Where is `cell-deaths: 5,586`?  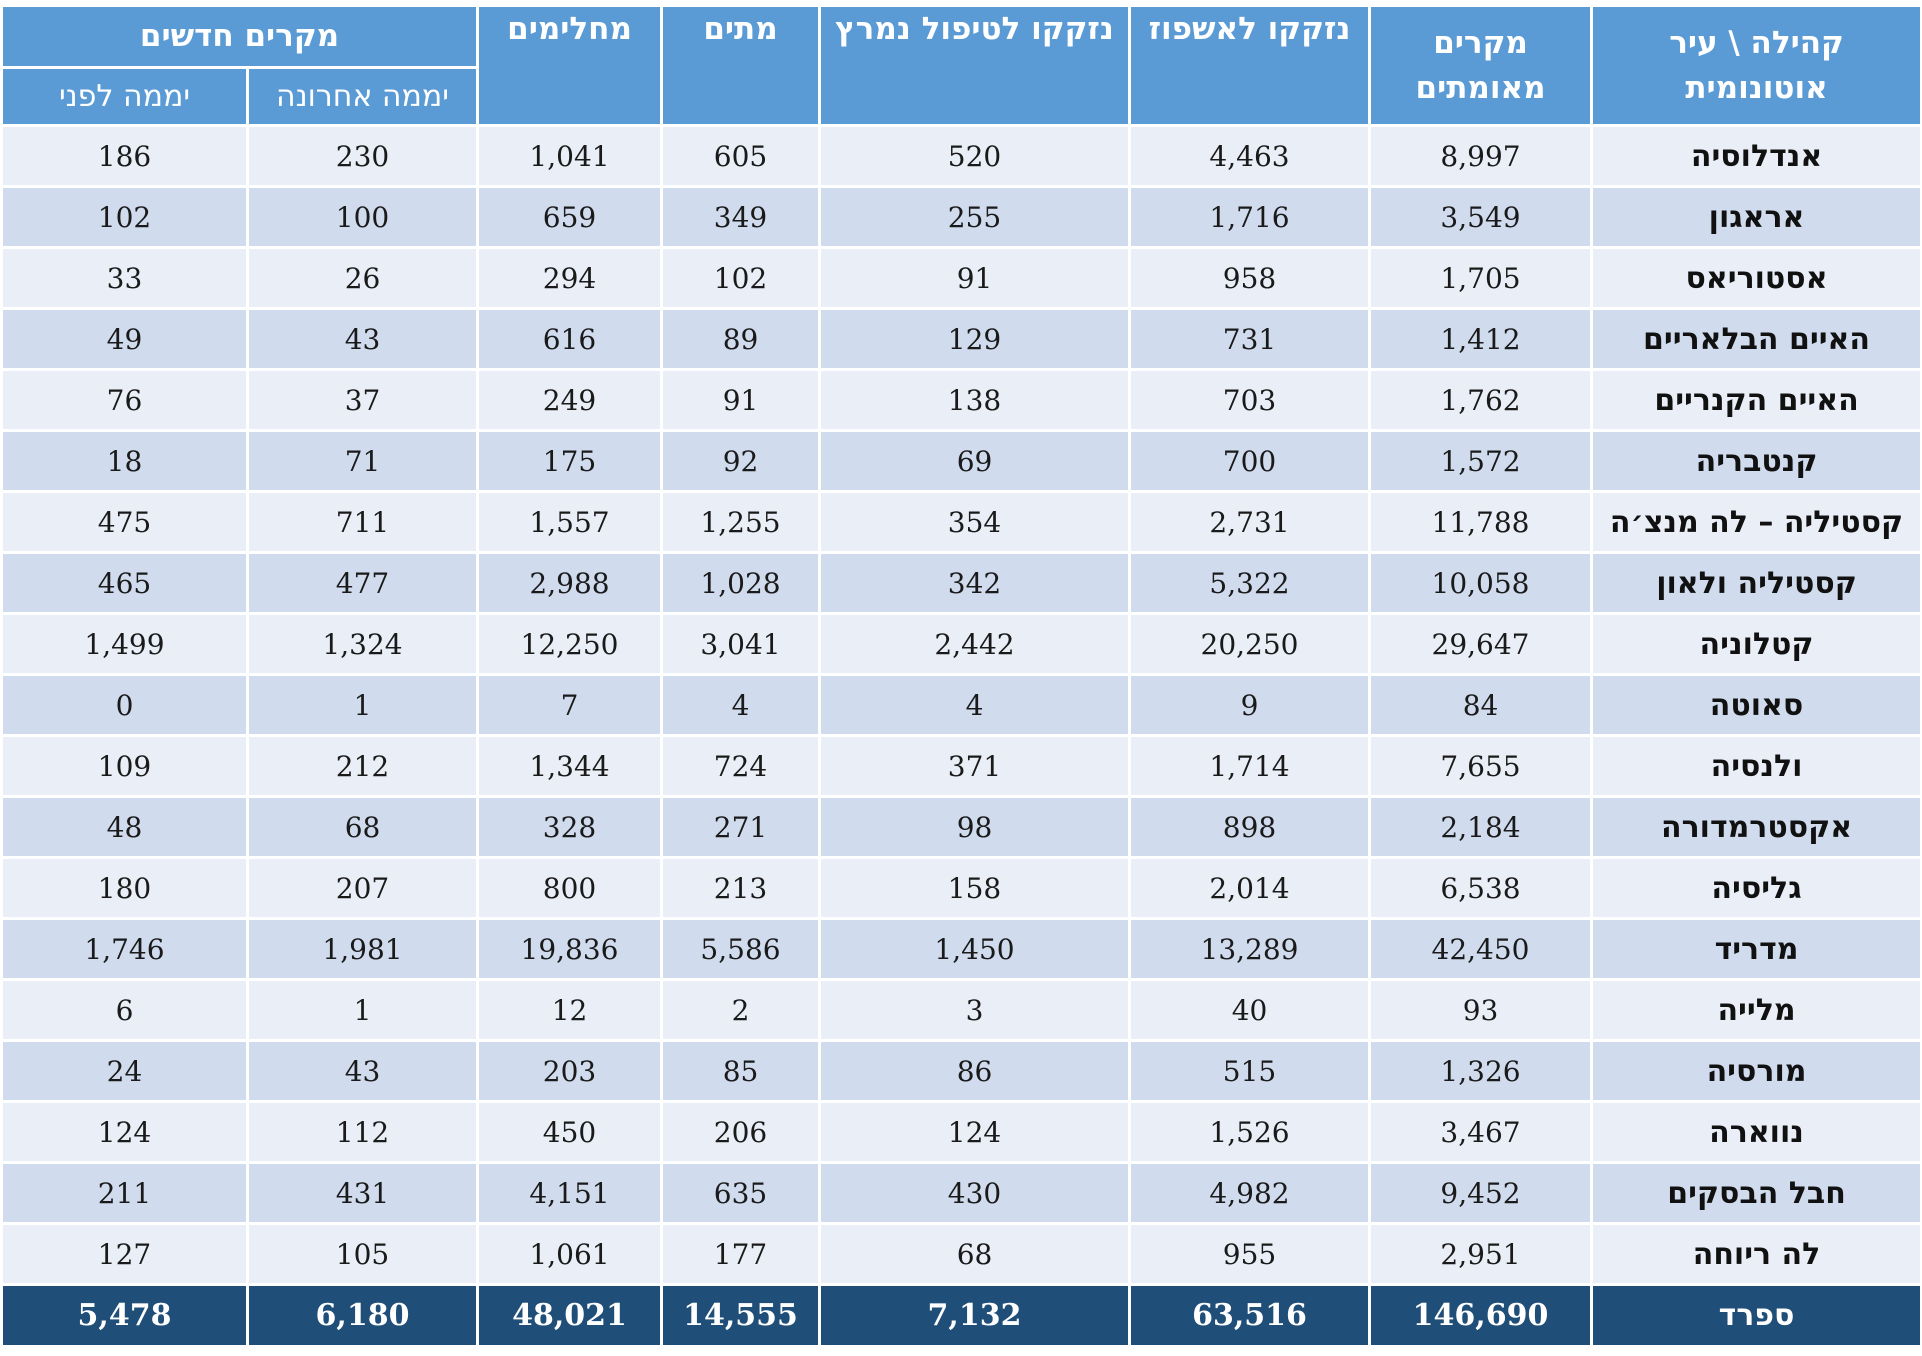 cell-deaths: 5,586 is located at coordinates (741, 949).